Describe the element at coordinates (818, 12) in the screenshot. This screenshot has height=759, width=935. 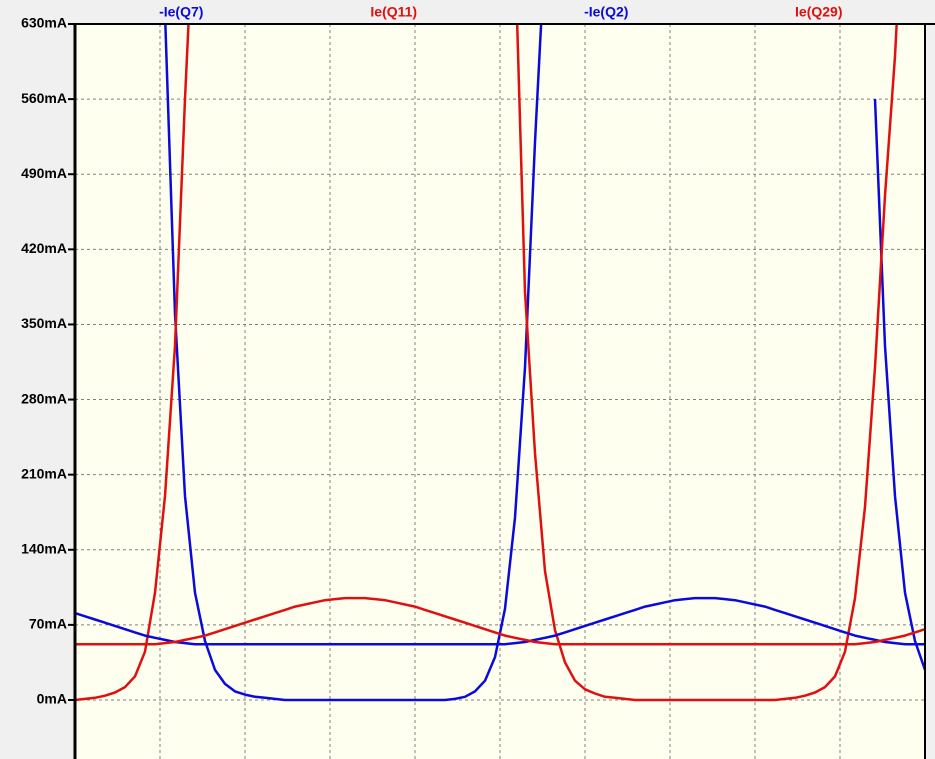
I see `legend-label: Ie(Q29)` at that location.